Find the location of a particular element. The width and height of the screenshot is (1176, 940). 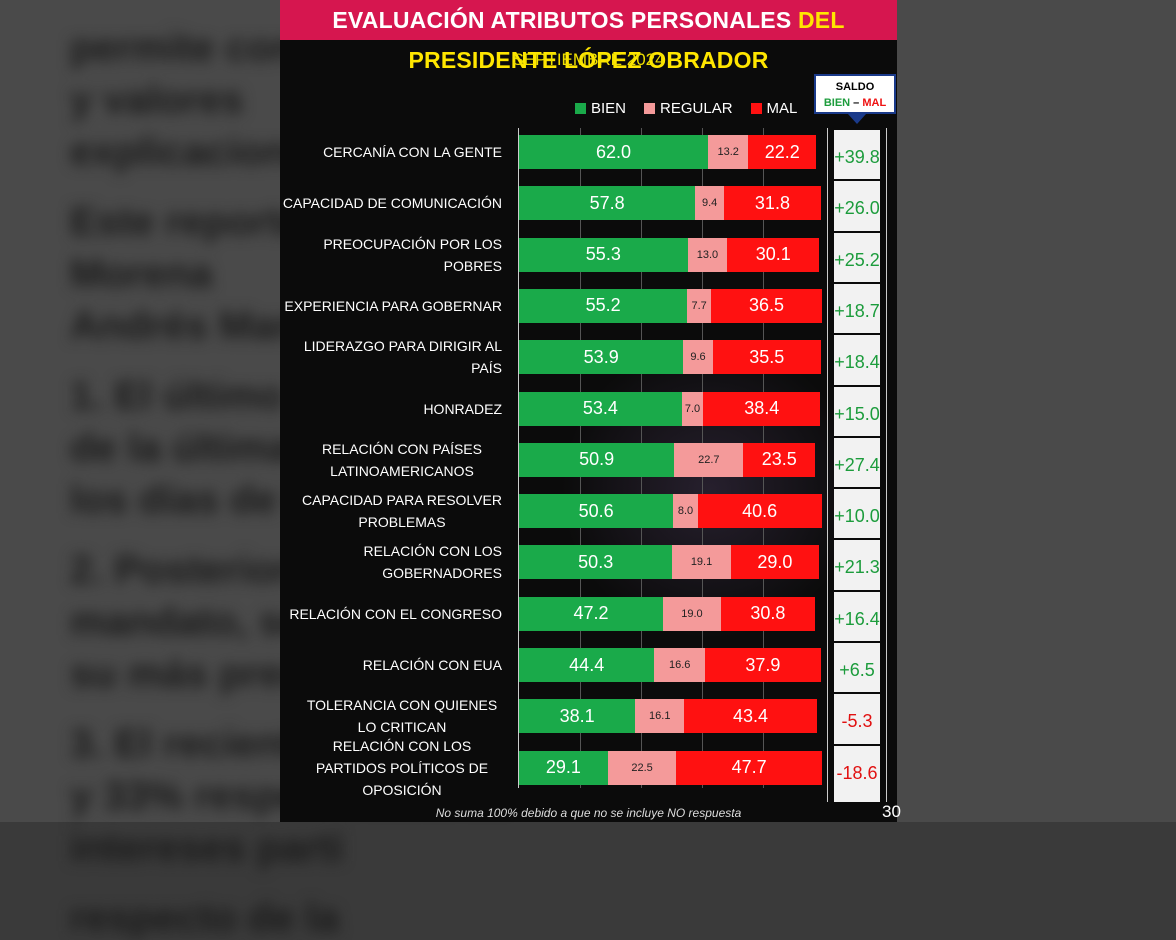

blurred-text-line: respecto de la is located at coordinates (205, 918).